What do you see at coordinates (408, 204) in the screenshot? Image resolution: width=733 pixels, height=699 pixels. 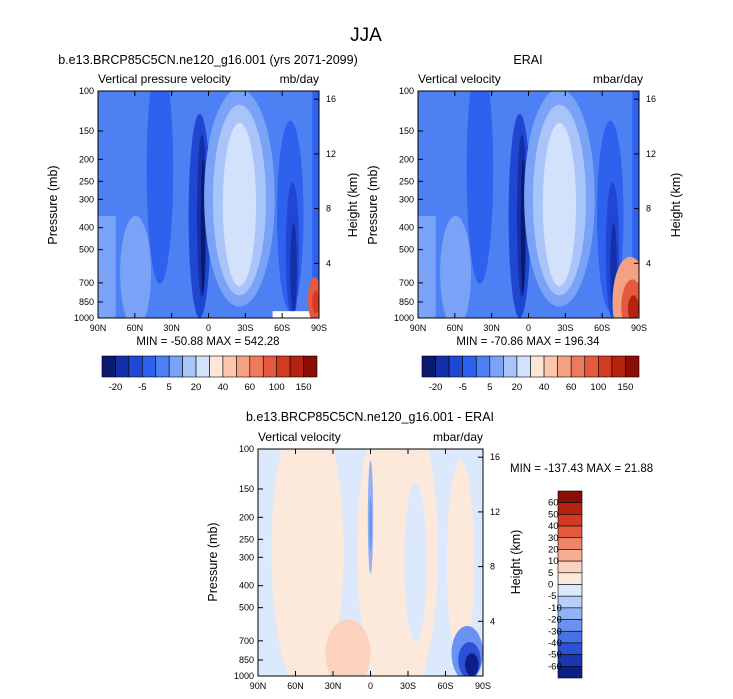 I see `y-axis: 100 150 200 250 300 400 500 700 850 1000` at bounding box center [408, 204].